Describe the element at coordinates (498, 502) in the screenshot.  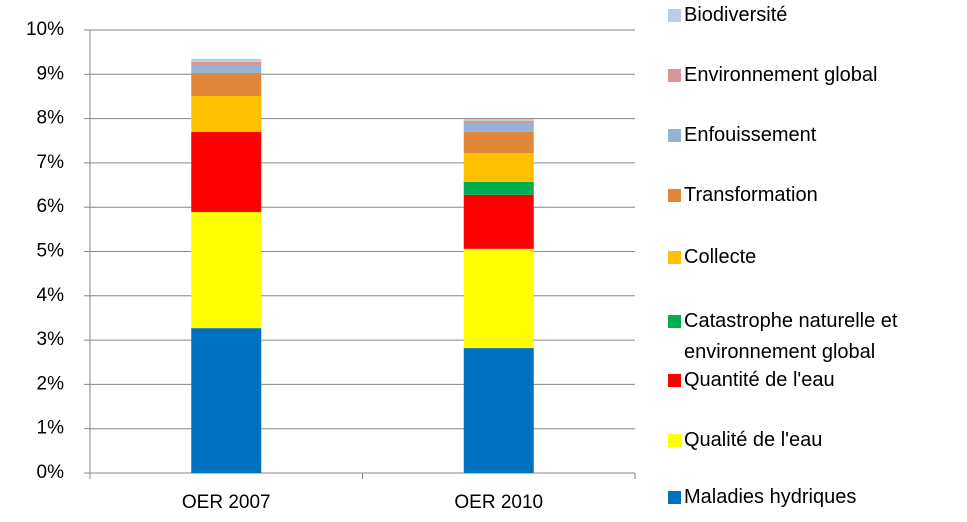
I see `x-tick-label: OER 2010` at that location.